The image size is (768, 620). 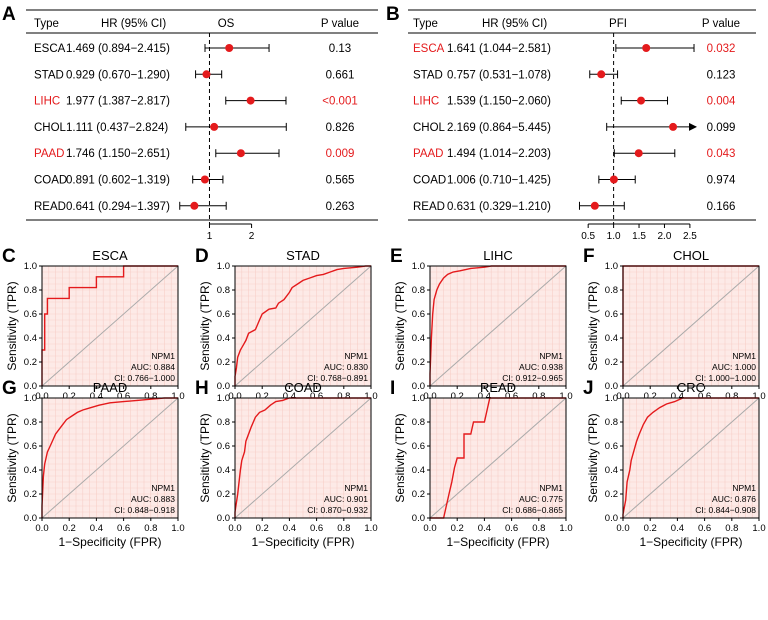 I want to click on x-axis-label: 1−Specificity (FPR), so click(x=109, y=542).